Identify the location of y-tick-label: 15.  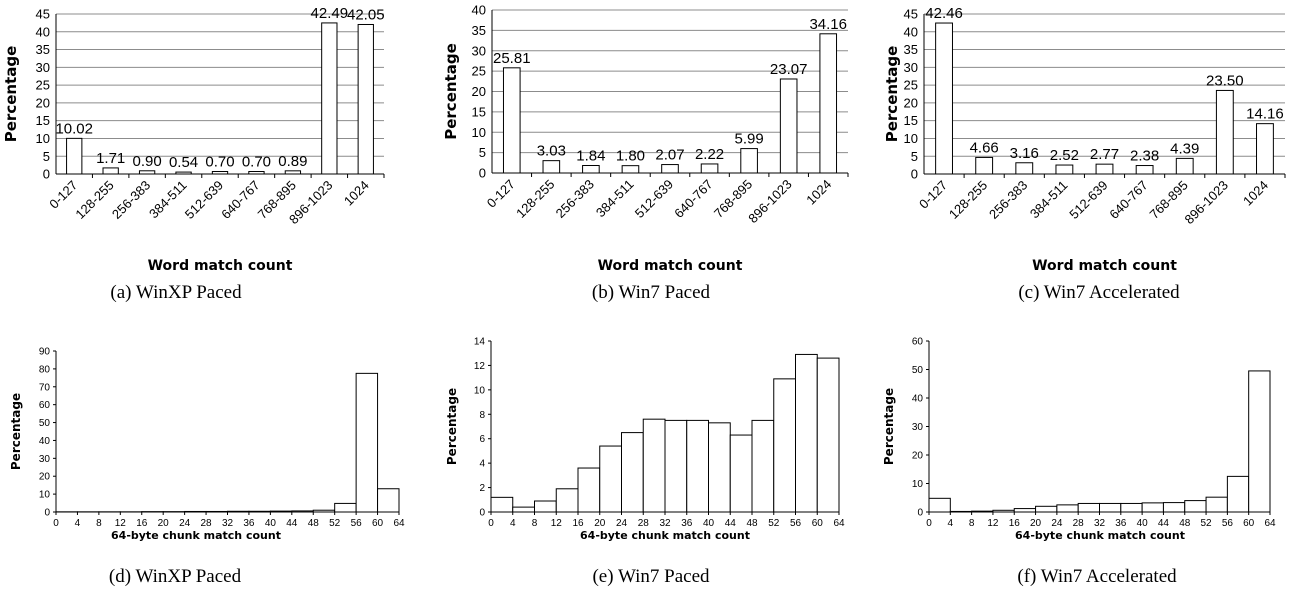
(911, 120).